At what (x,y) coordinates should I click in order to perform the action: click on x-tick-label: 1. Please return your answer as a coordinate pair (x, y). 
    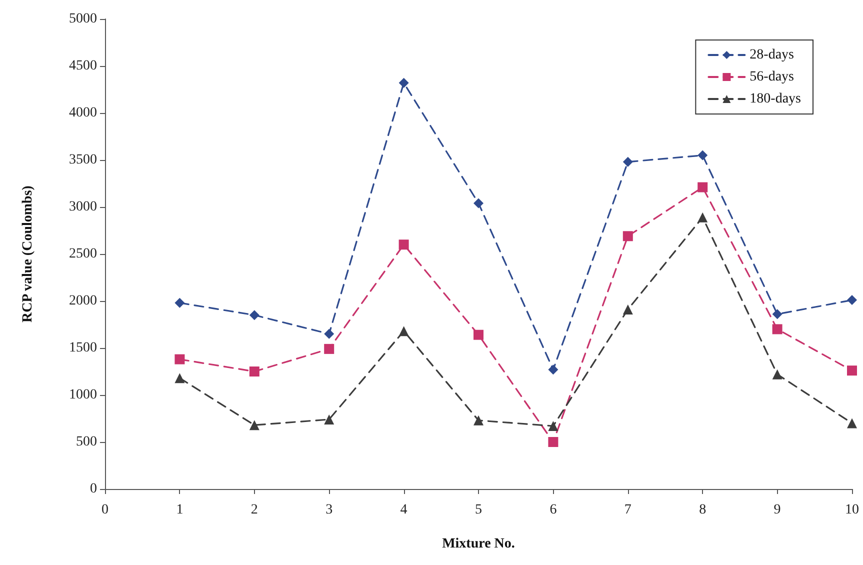
    Looking at the image, I should click on (180, 510).